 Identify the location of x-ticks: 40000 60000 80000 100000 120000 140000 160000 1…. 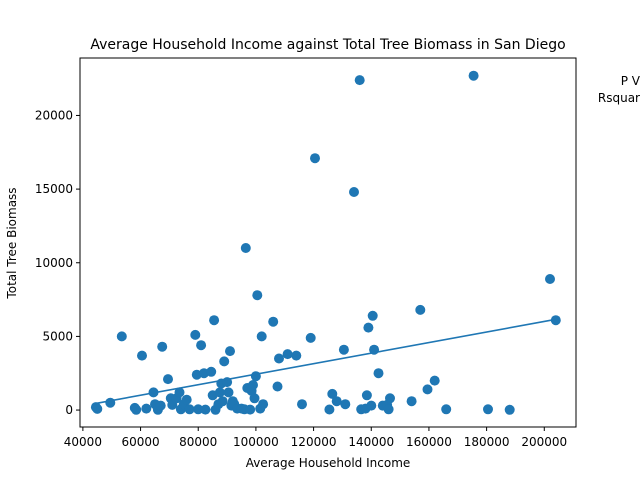
(315, 438).